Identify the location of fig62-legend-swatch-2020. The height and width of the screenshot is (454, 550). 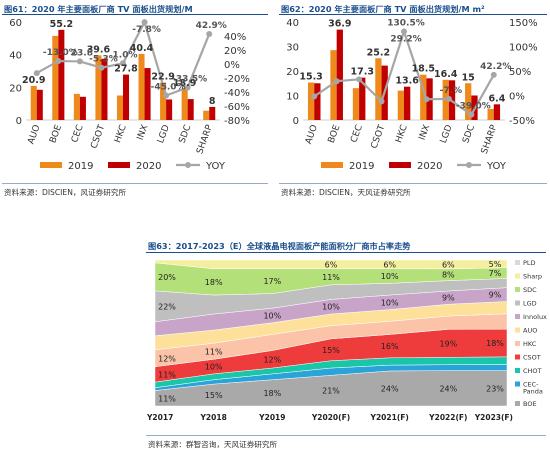
(400, 165).